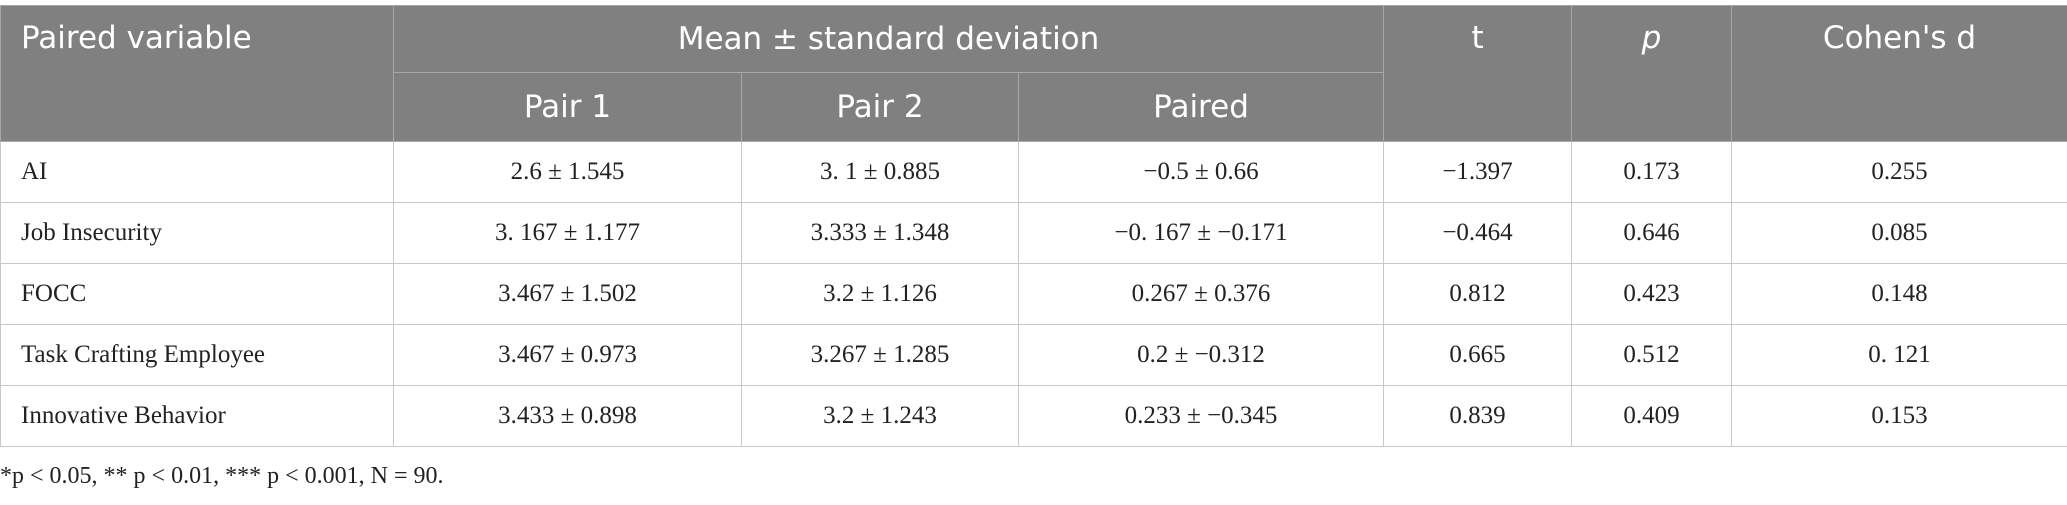  I want to click on table-cell: 3. 1 ± 0.885, so click(880, 172).